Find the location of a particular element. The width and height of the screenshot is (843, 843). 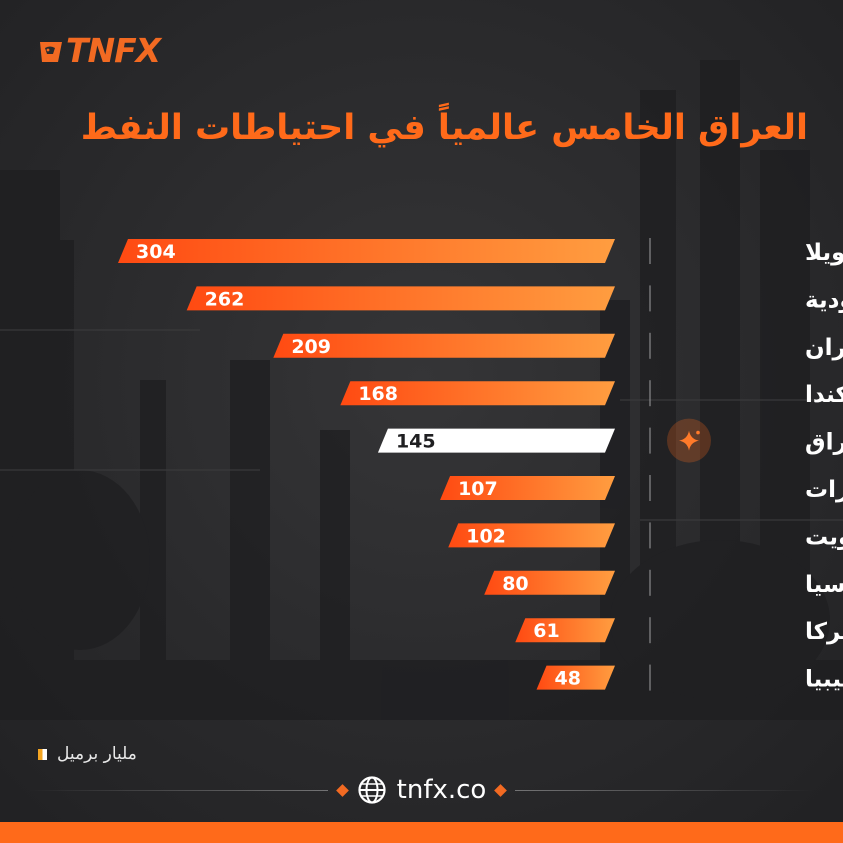

unit-legend: مليار برميل is located at coordinates (87, 754).